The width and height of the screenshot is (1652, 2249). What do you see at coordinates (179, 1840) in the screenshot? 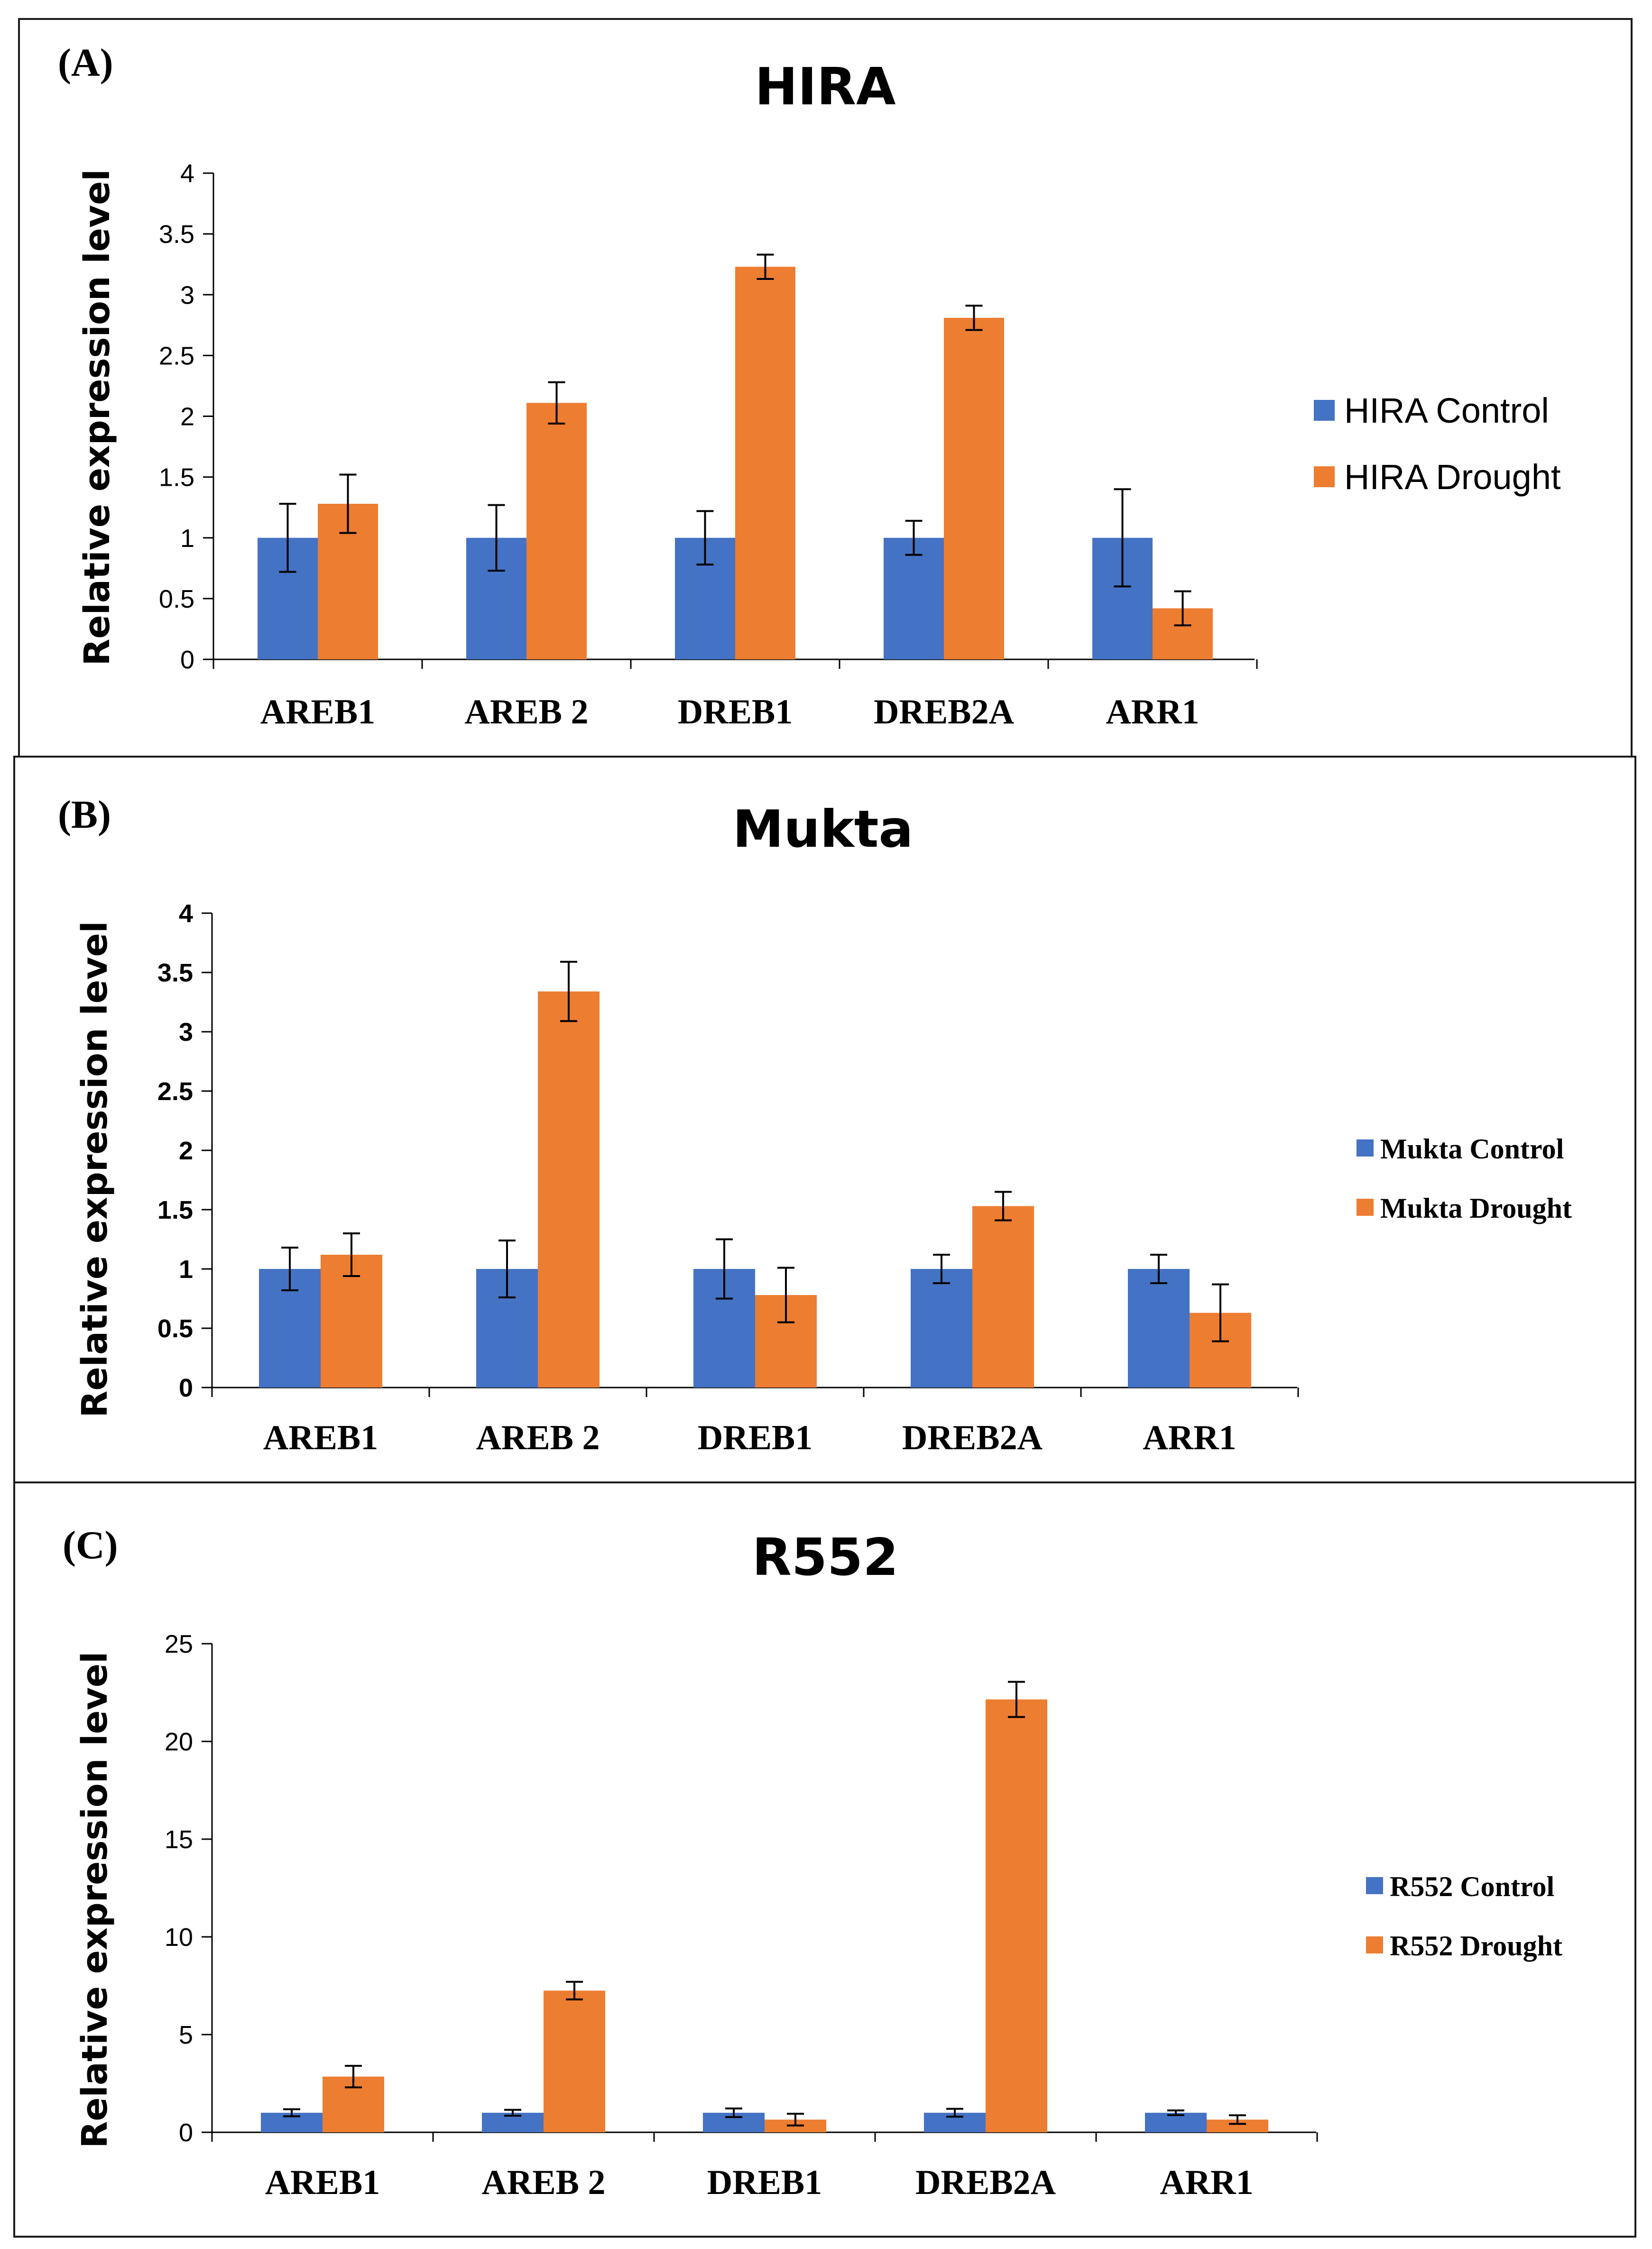
I see `panel-c-y-tick-label: 15` at bounding box center [179, 1840].